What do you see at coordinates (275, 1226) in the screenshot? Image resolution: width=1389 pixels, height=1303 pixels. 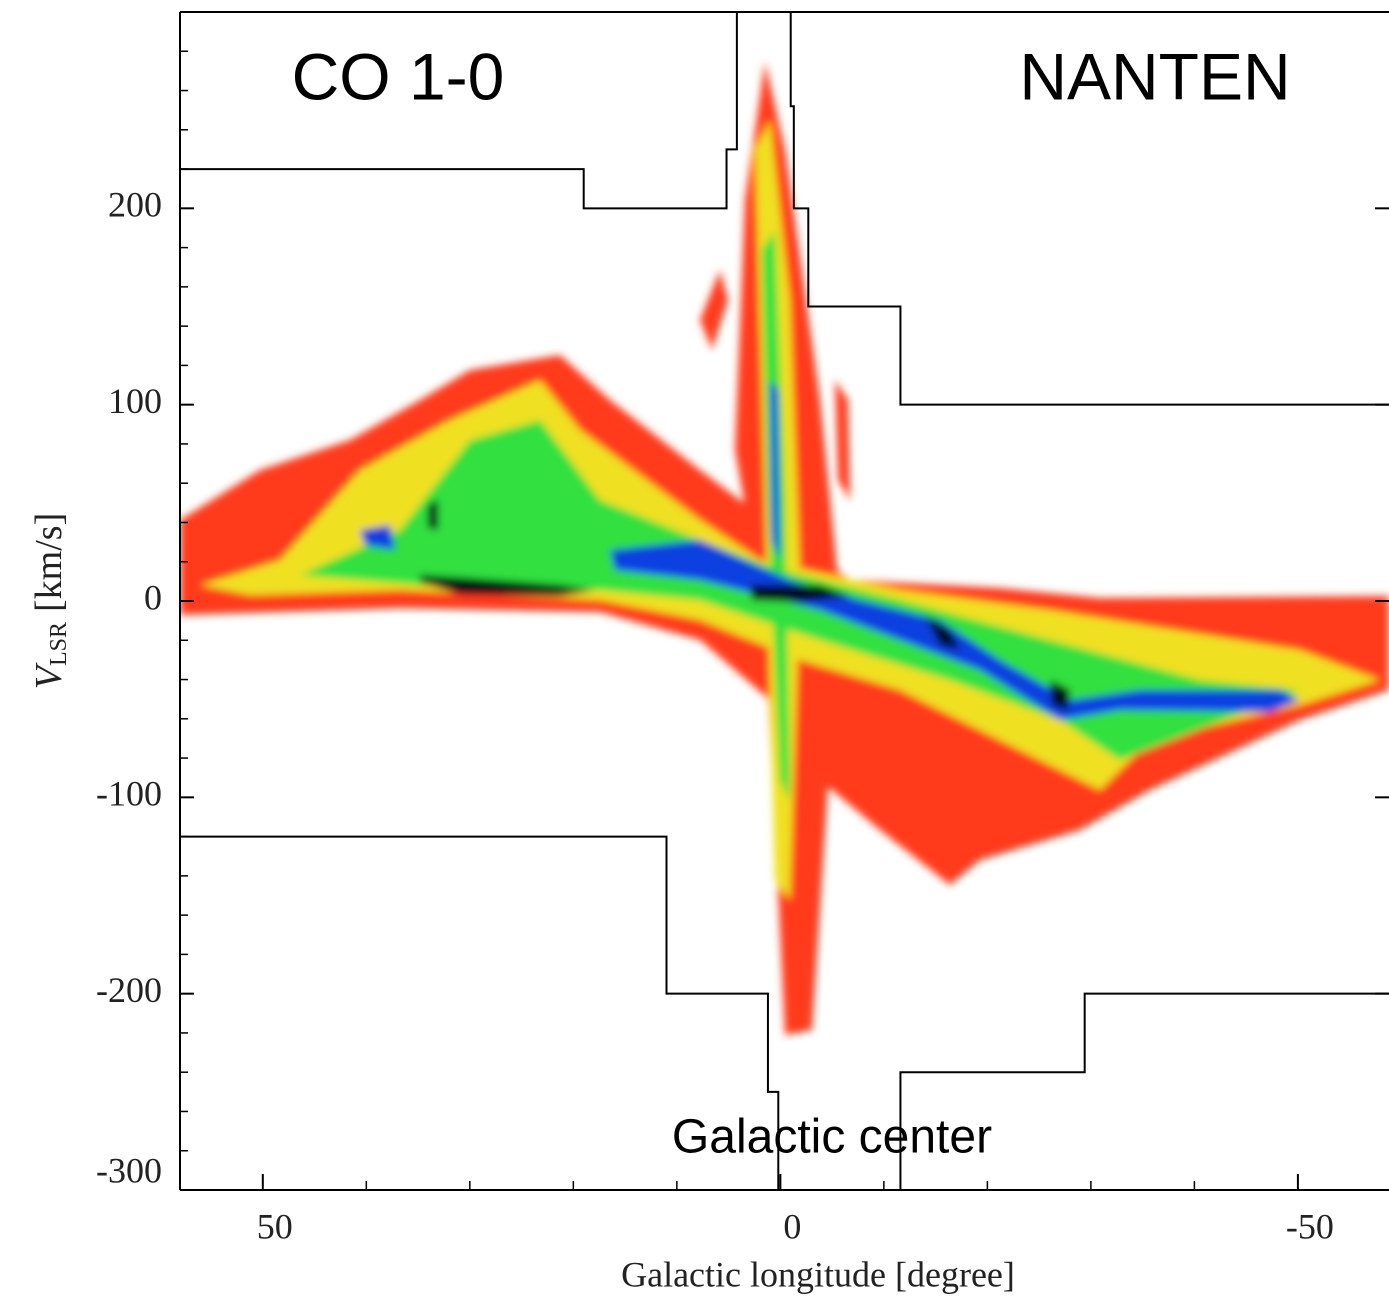 I see `x-tick-label: 50` at bounding box center [275, 1226].